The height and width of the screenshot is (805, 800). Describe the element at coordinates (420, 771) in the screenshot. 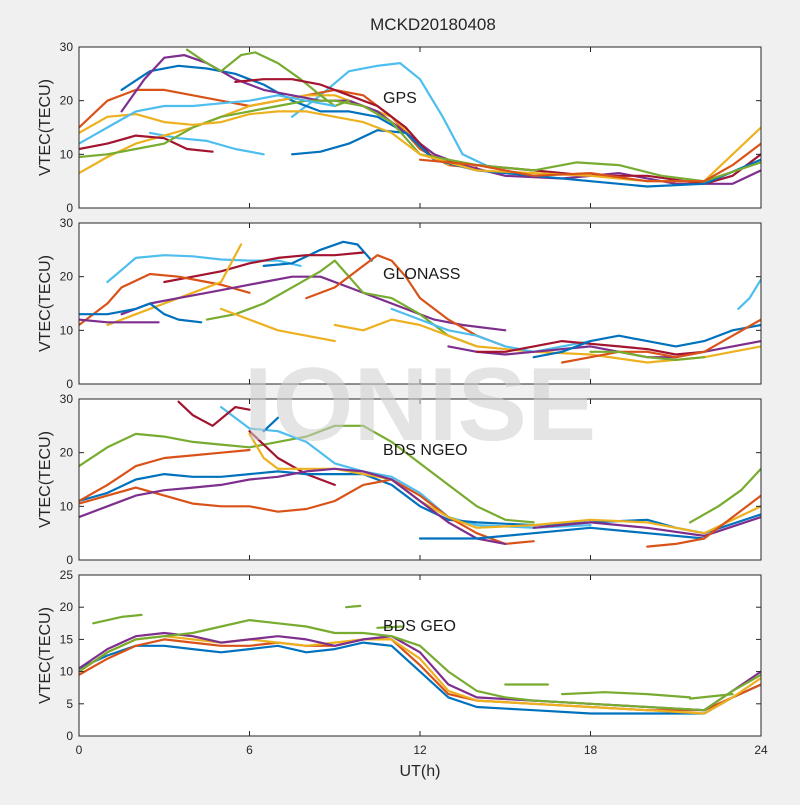

I see `x-axis-label: UT(h)` at that location.